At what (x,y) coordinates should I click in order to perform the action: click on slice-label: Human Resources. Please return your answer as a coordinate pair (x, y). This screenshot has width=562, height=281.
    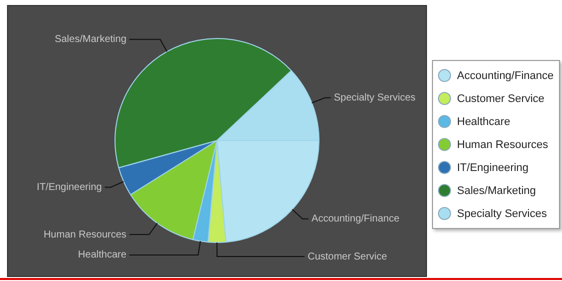
    Looking at the image, I should click on (85, 234).